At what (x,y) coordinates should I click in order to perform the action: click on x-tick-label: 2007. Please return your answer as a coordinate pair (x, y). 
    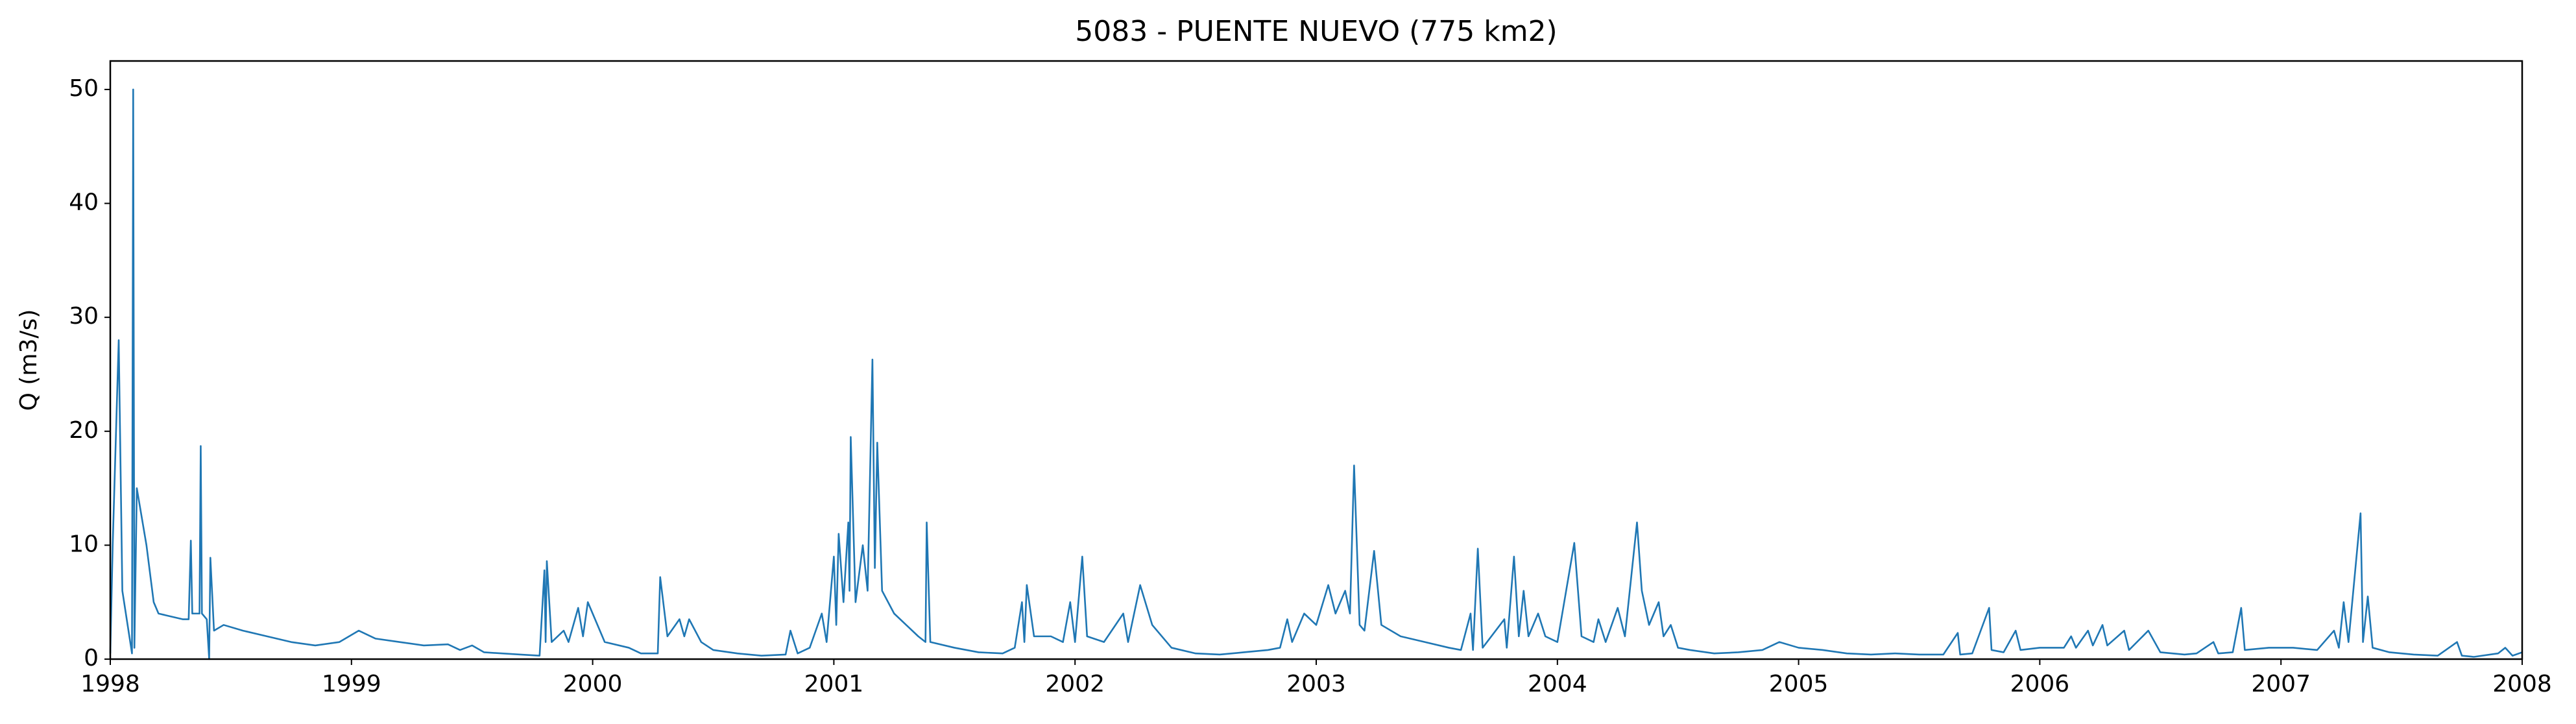
    Looking at the image, I should click on (2281, 684).